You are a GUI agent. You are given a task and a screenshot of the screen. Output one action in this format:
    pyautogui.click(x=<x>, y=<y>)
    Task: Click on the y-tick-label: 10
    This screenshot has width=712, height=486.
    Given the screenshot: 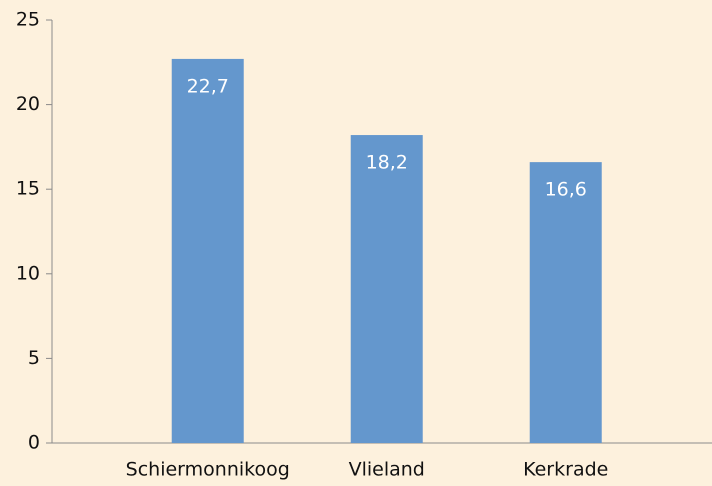 What is the action you would take?
    pyautogui.click(x=28, y=273)
    